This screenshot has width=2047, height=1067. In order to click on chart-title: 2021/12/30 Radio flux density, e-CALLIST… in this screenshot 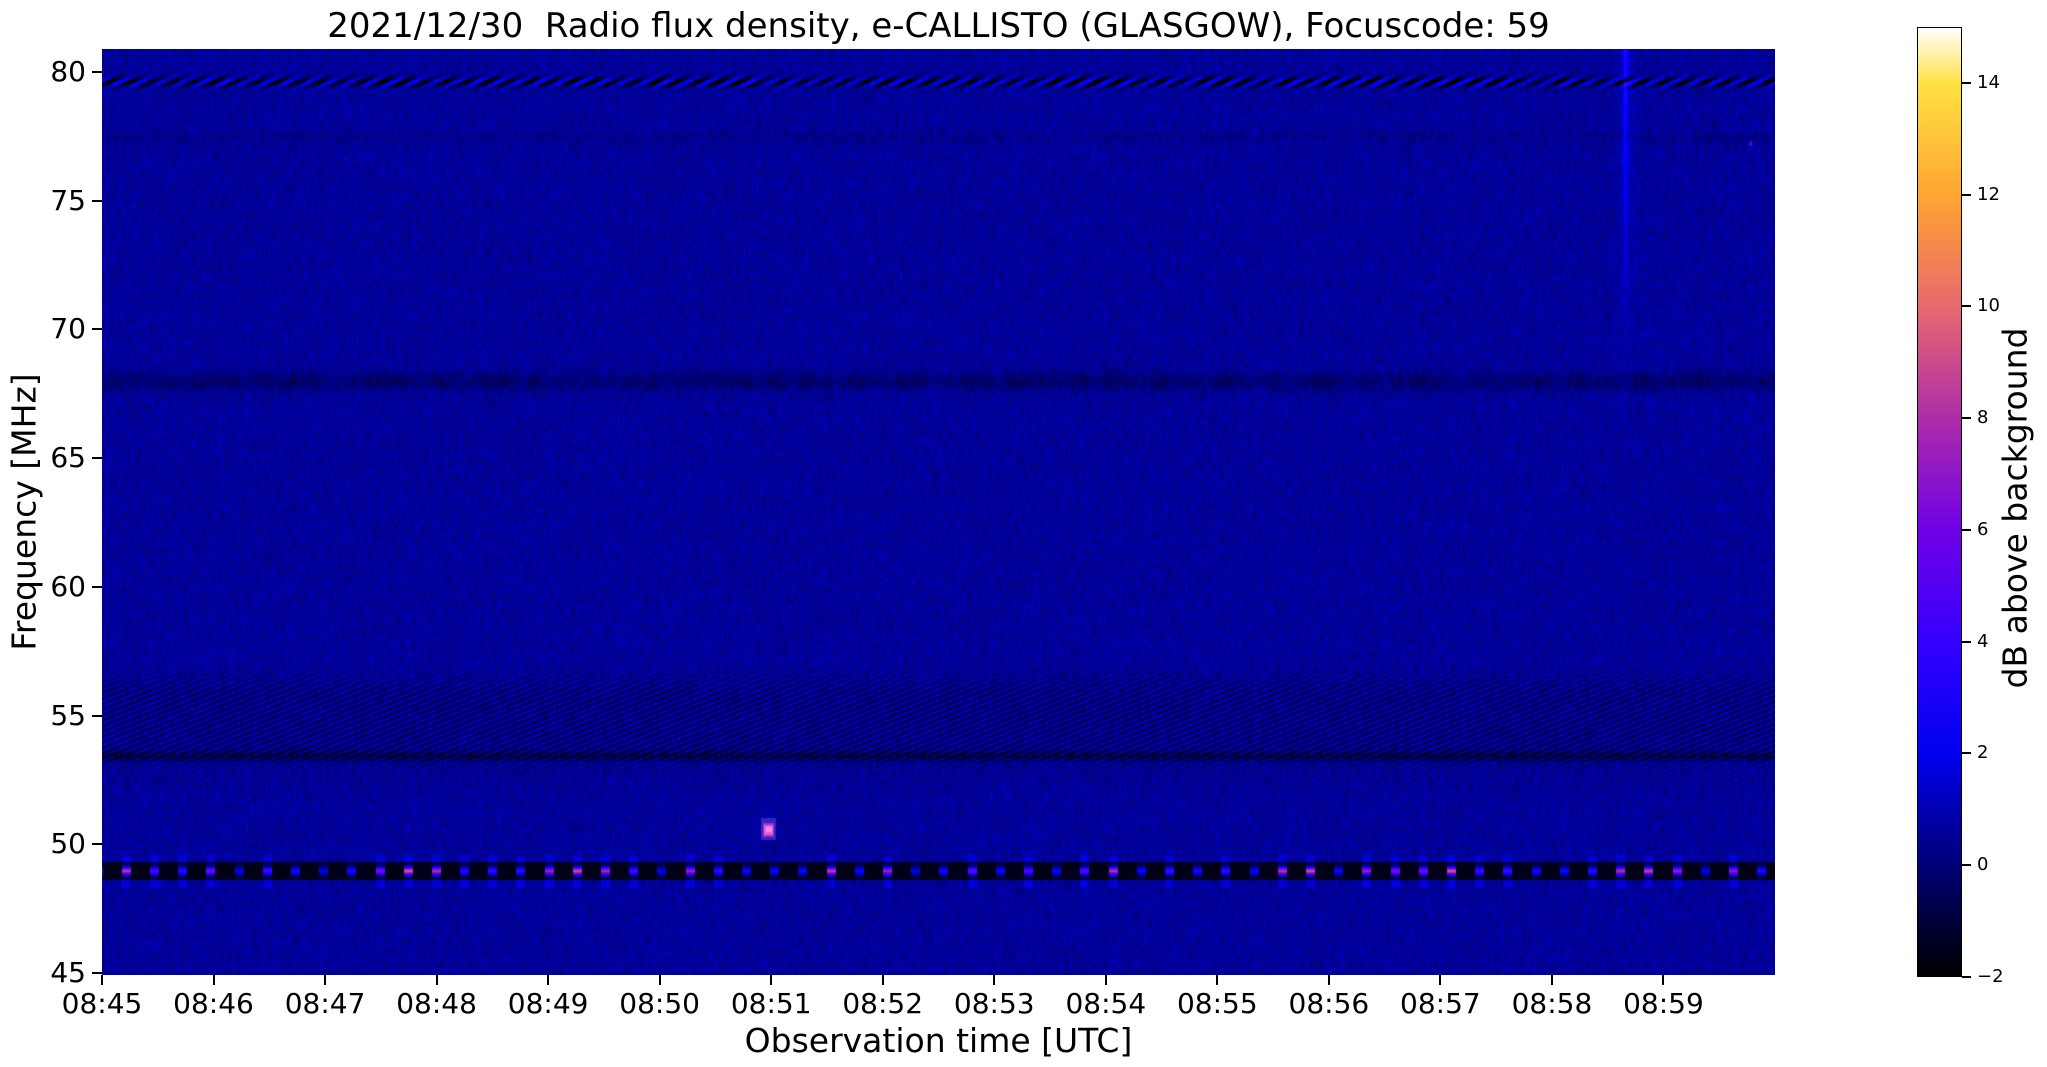, I will do `click(938, 26)`.